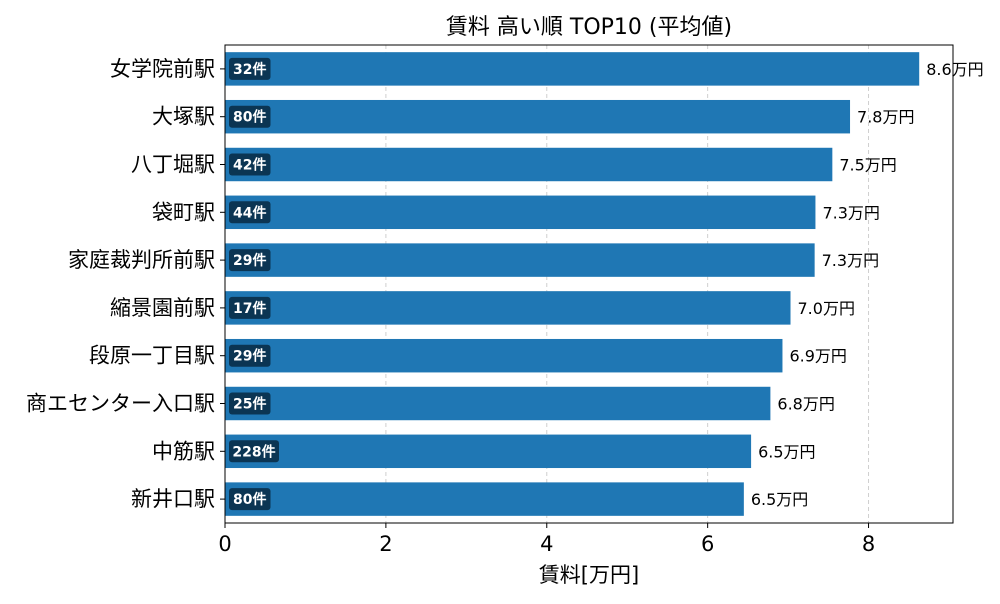 Image resolution: width=1000 pixels, height=604 pixels. I want to click on y-tick-label: 商エセンター入口駅, so click(120, 404).